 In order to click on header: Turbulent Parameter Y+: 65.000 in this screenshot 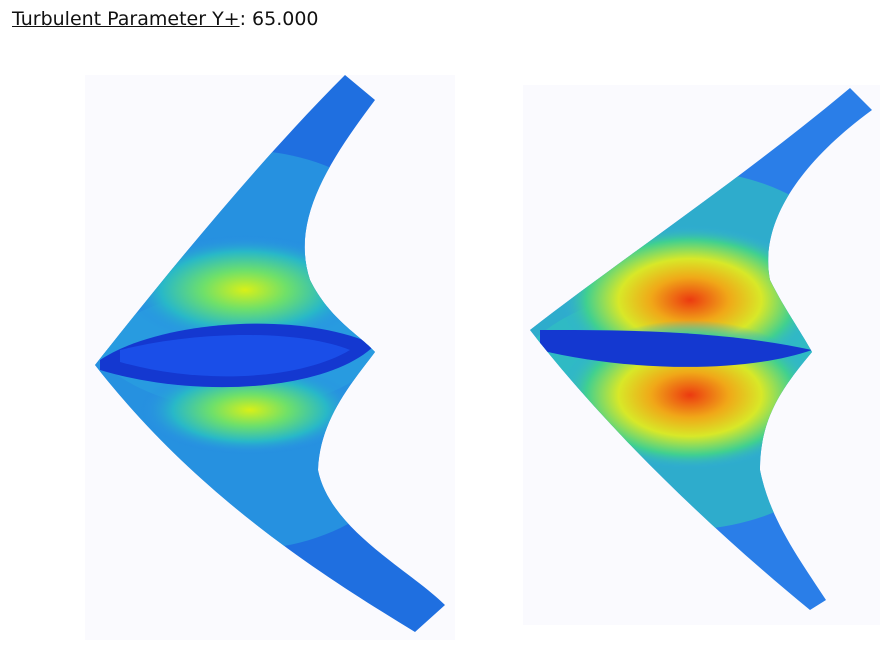, I will do `click(165, 19)`.